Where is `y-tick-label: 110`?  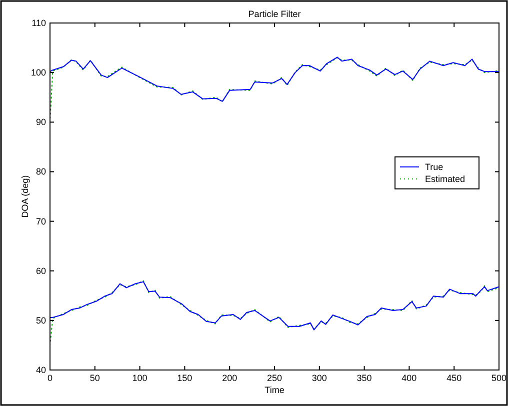 y-tick-label: 110 is located at coordinates (39, 23).